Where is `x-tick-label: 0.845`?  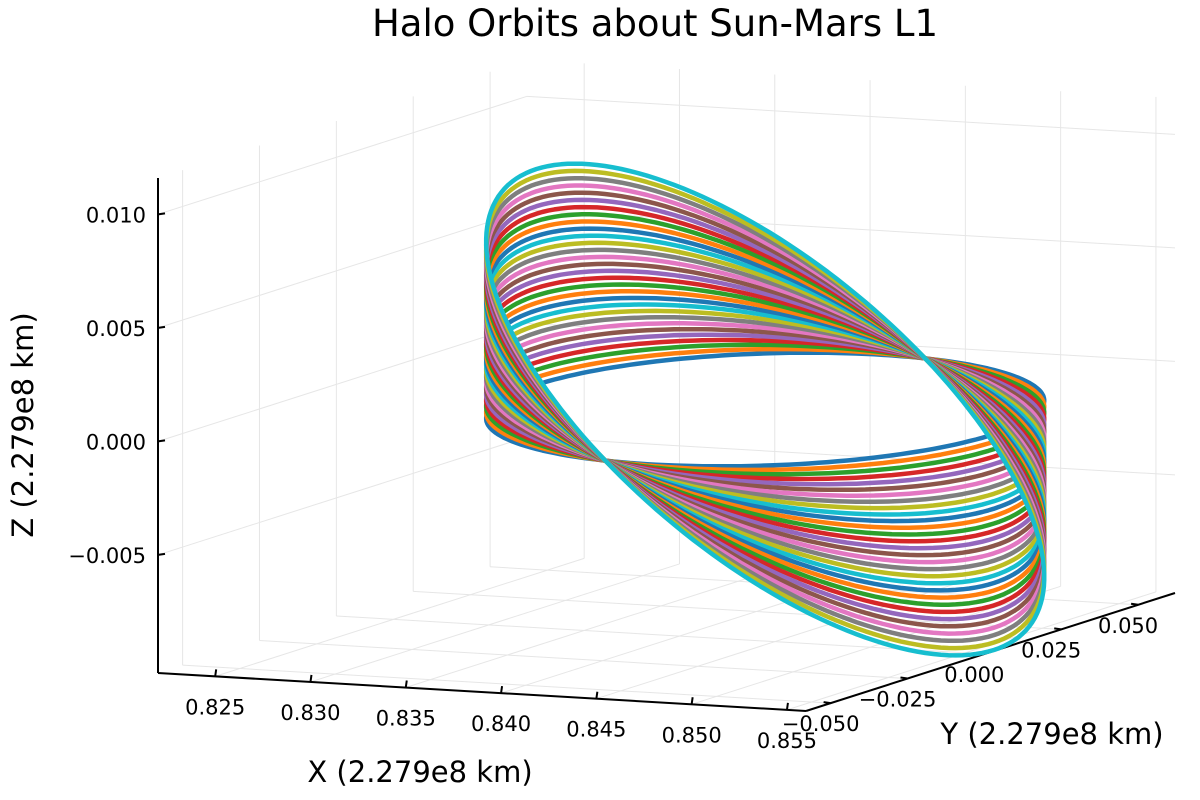
x-tick-label: 0.845 is located at coordinates (596, 730).